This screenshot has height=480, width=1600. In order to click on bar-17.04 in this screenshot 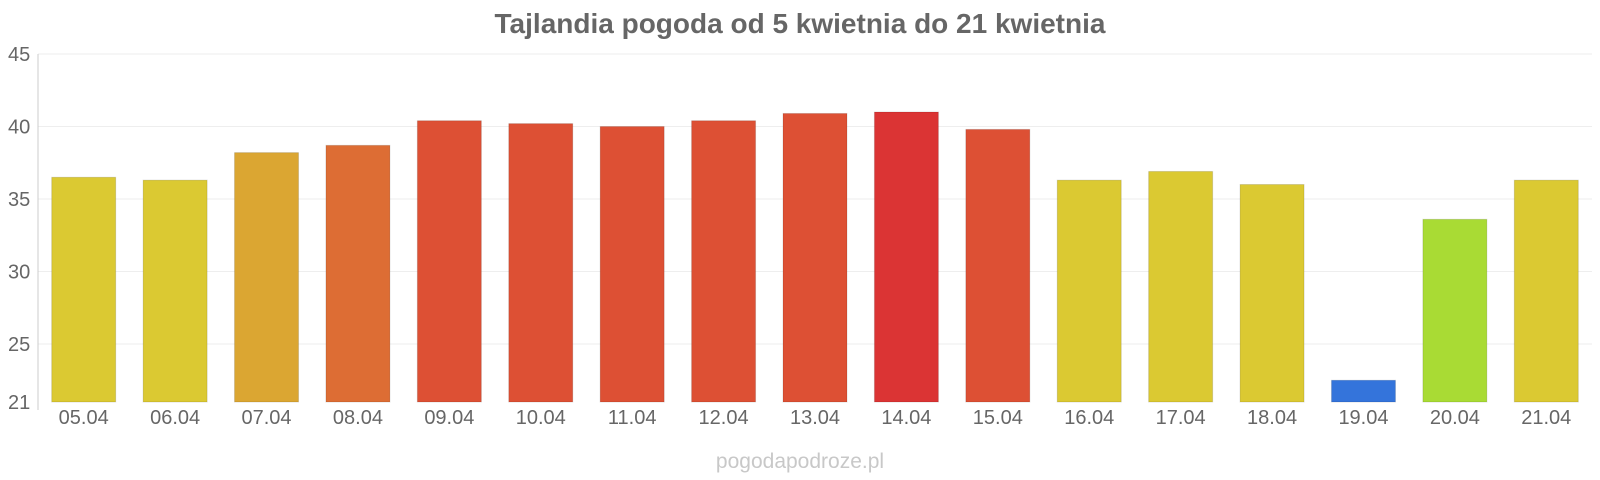, I will do `click(1181, 286)`.